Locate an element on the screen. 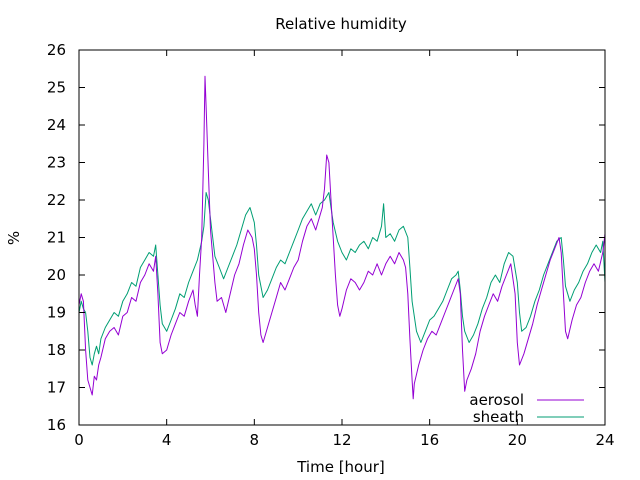 The height and width of the screenshot is (480, 640). y-tick-label: 20 is located at coordinates (56, 275).